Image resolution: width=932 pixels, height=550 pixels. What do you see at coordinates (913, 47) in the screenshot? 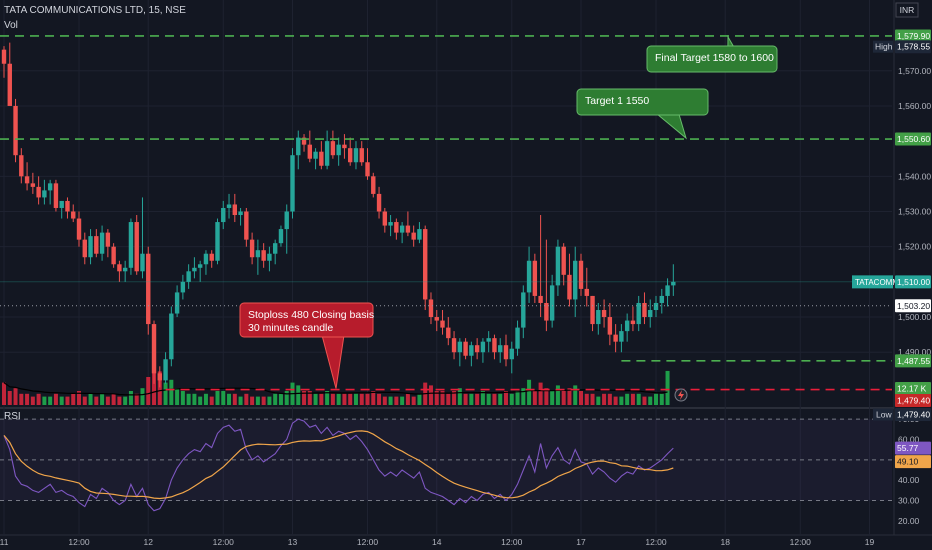
I see `label-high-value-bg` at bounding box center [913, 47].